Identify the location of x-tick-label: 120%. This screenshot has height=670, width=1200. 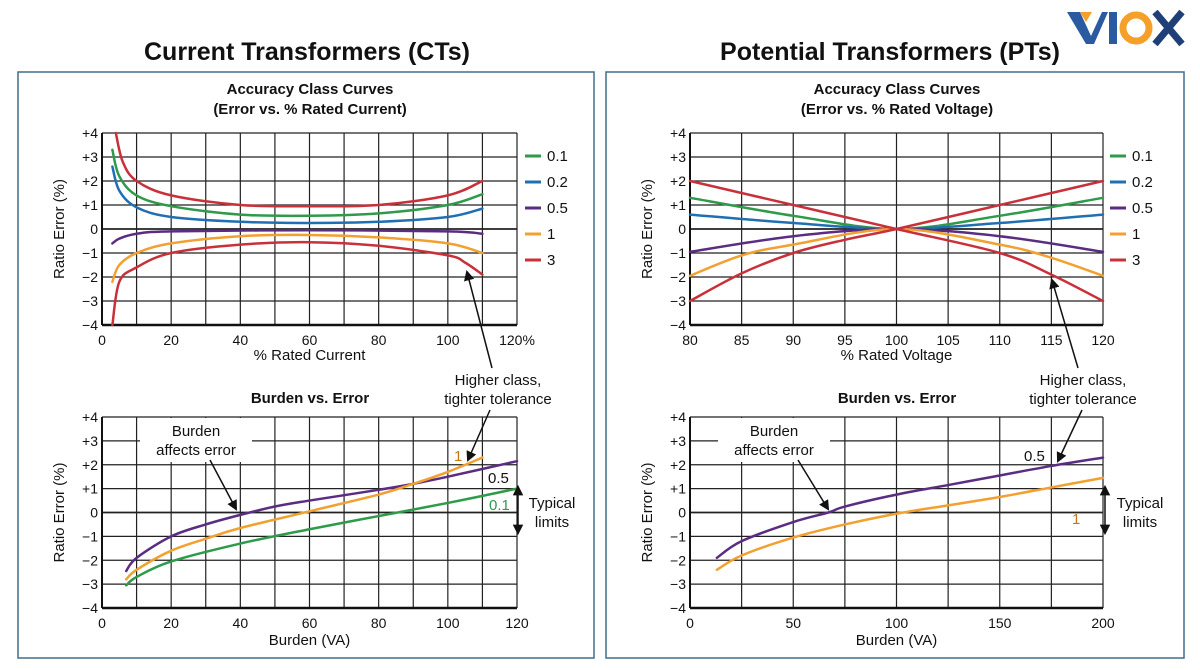
(517, 340).